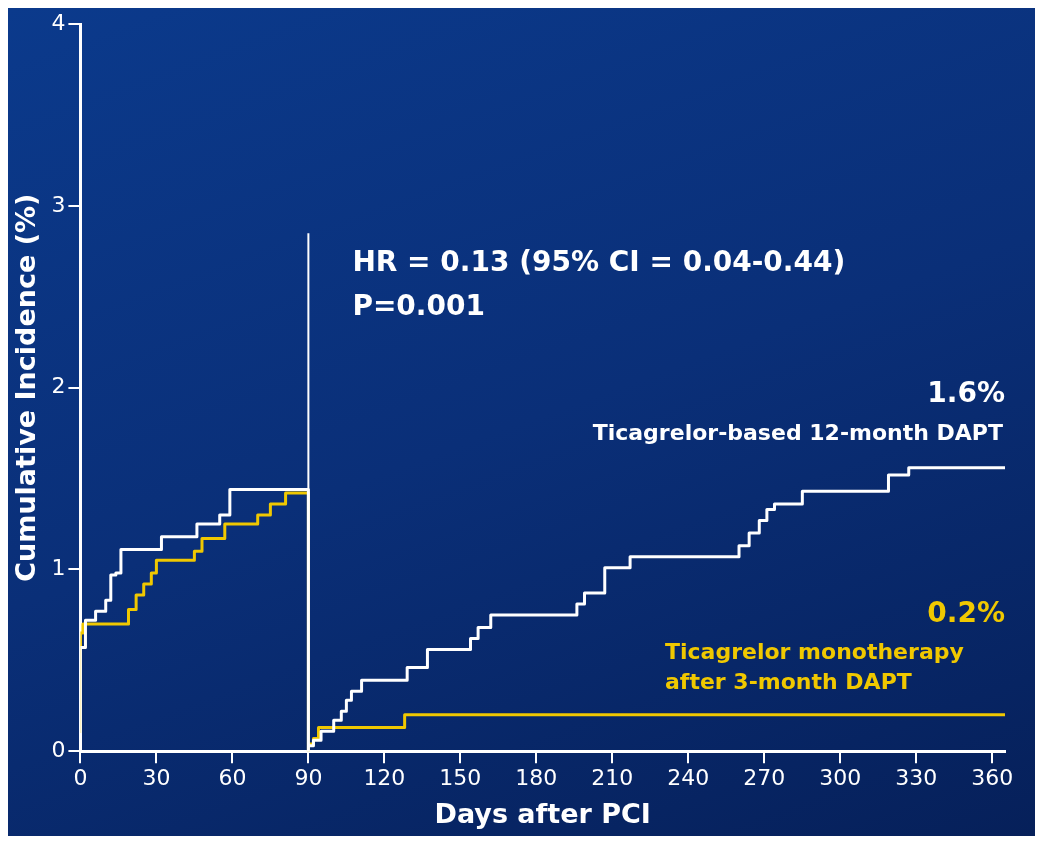  Describe the element at coordinates (542, 813) in the screenshot. I see `x-axis-title: Days after PCI` at that location.